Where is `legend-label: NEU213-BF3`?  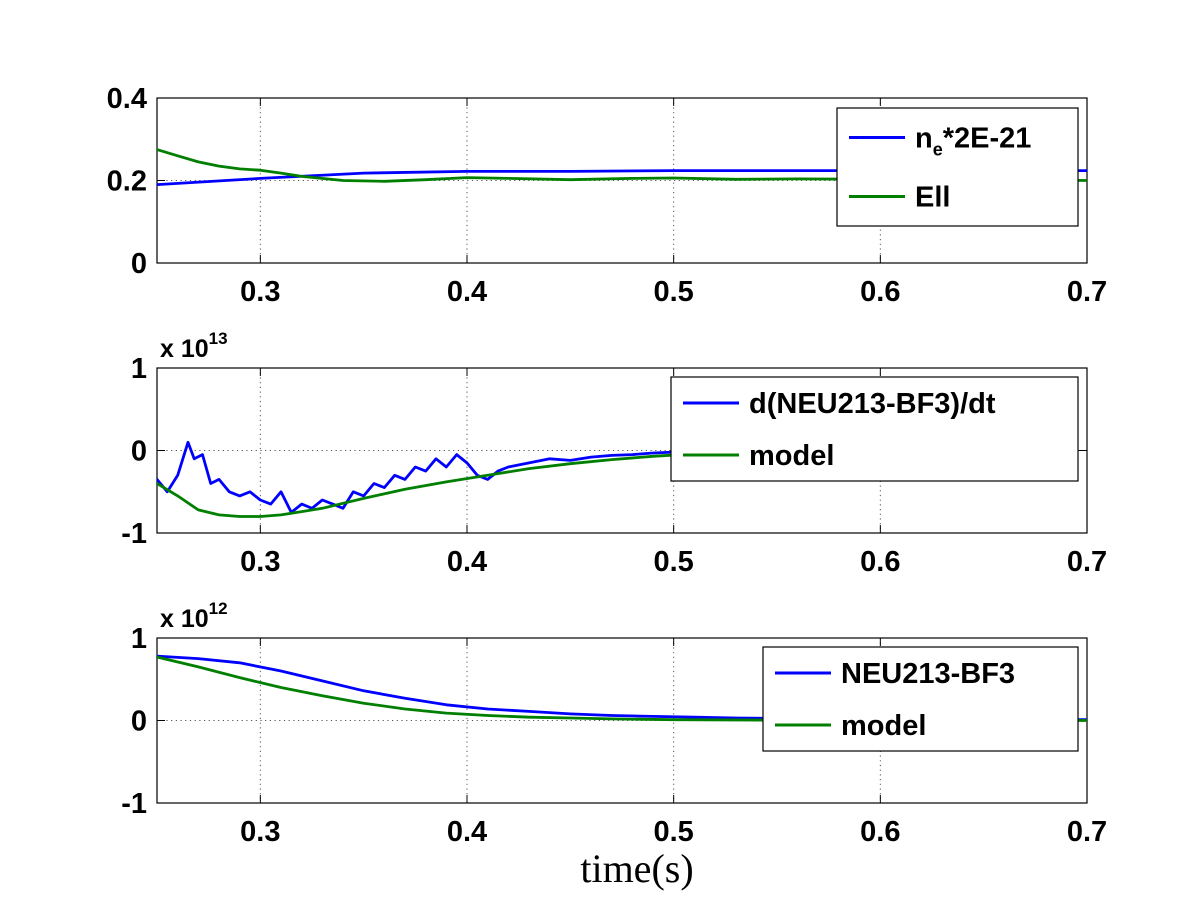 legend-label: NEU213-BF3 is located at coordinates (928, 674).